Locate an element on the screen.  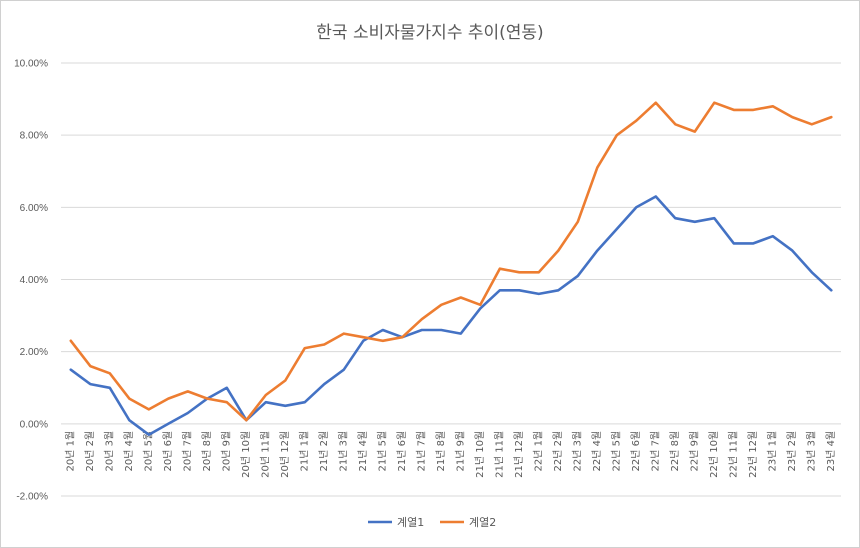
x-tick-label: 20년 4월 is located at coordinates (129, 451).